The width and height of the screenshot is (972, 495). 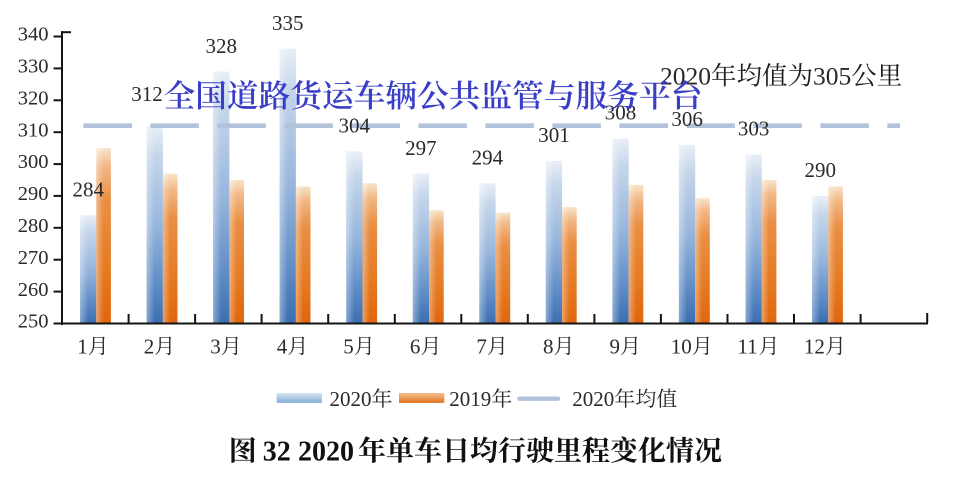 I want to click on svg-text: 250, so click(x=33, y=322).